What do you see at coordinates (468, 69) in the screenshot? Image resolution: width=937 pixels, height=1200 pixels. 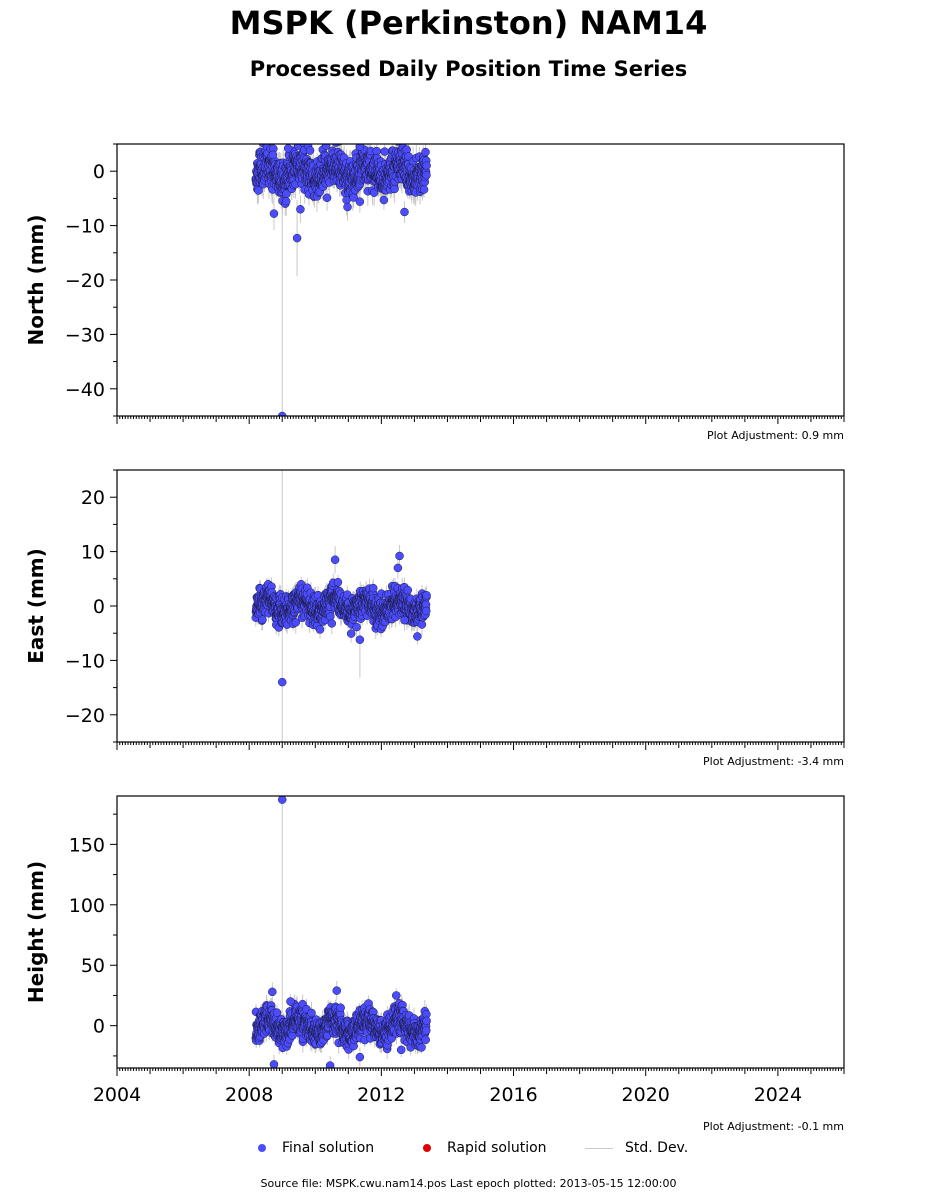 I see `chart-subtitle: Processed Daily Position Time Series` at bounding box center [468, 69].